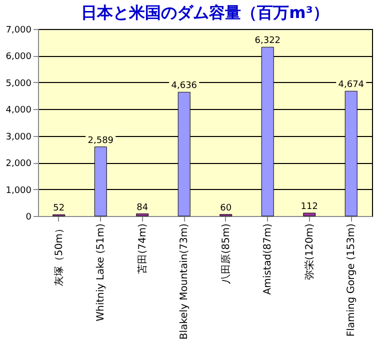  I want to click on data-label: 52, so click(59, 209).